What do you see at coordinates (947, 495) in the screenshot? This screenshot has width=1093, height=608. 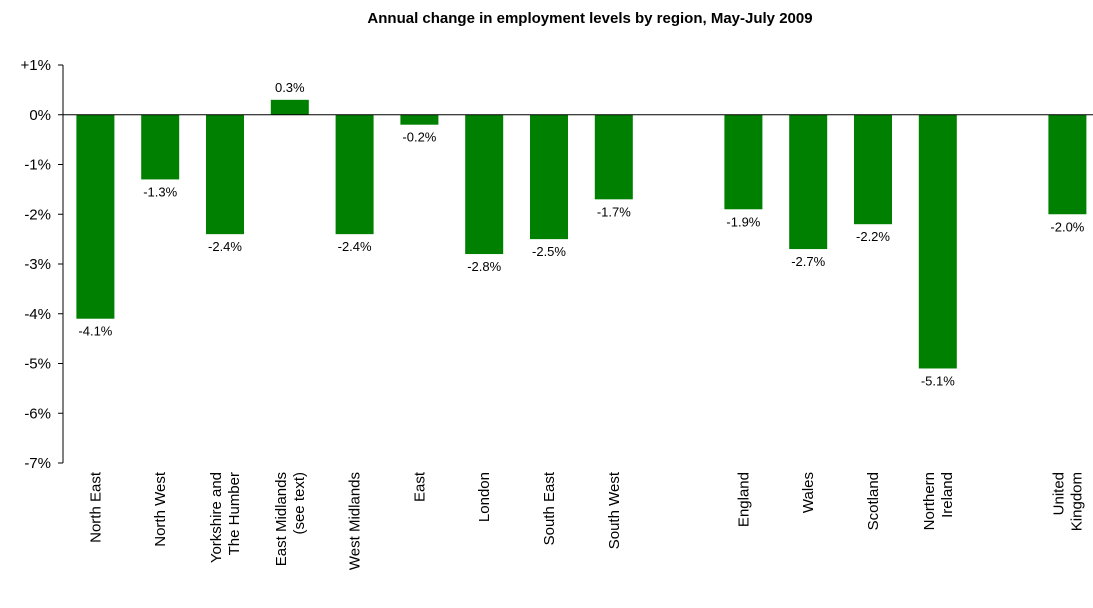 I see `x-tick-label: Ireland` at bounding box center [947, 495].